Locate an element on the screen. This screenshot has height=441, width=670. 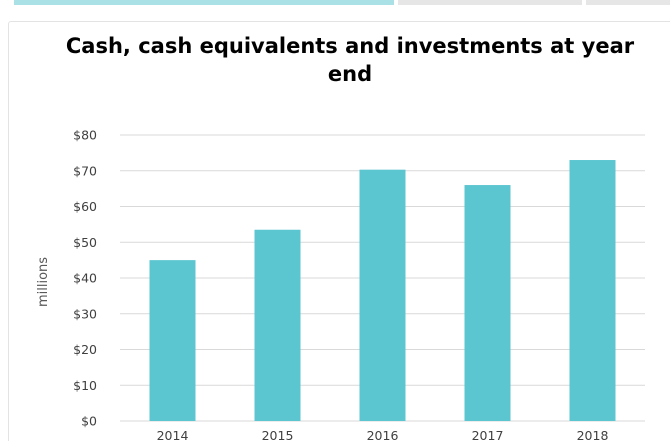
x-tick-label: 2015 is located at coordinates (278, 434).